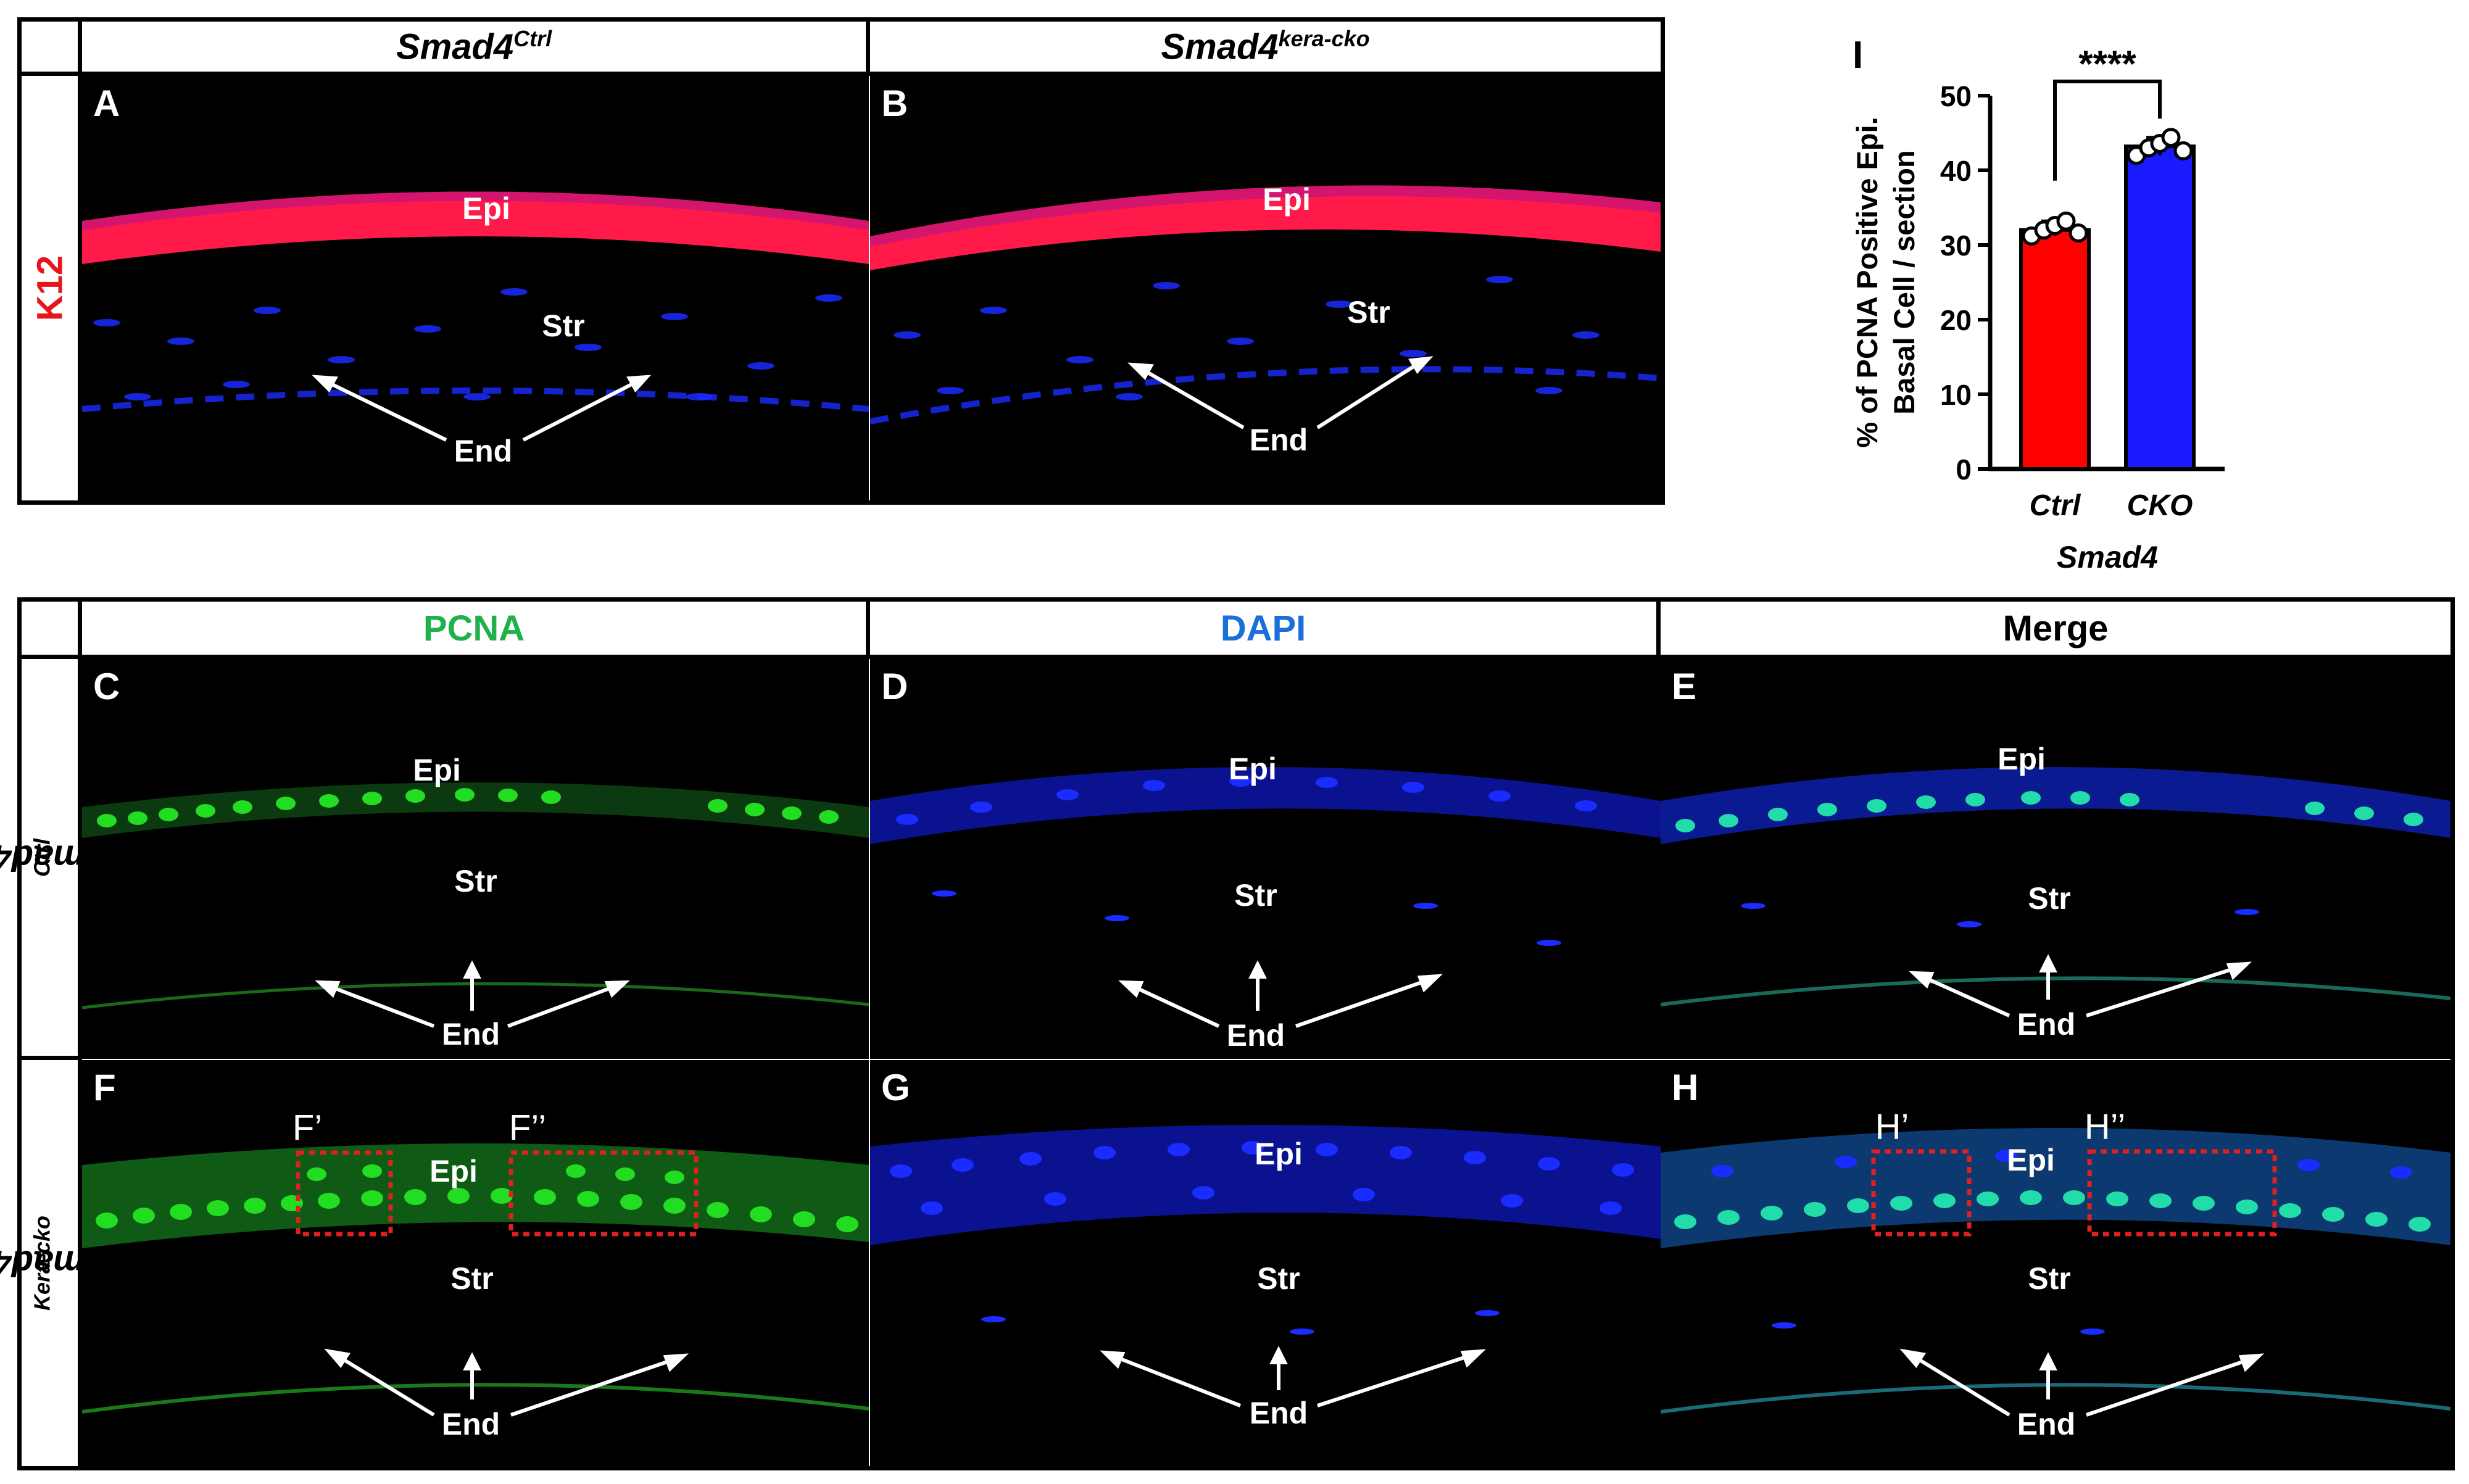 The image size is (2469, 1484). I want to click on chart-bar-cko, so click(2160, 307).